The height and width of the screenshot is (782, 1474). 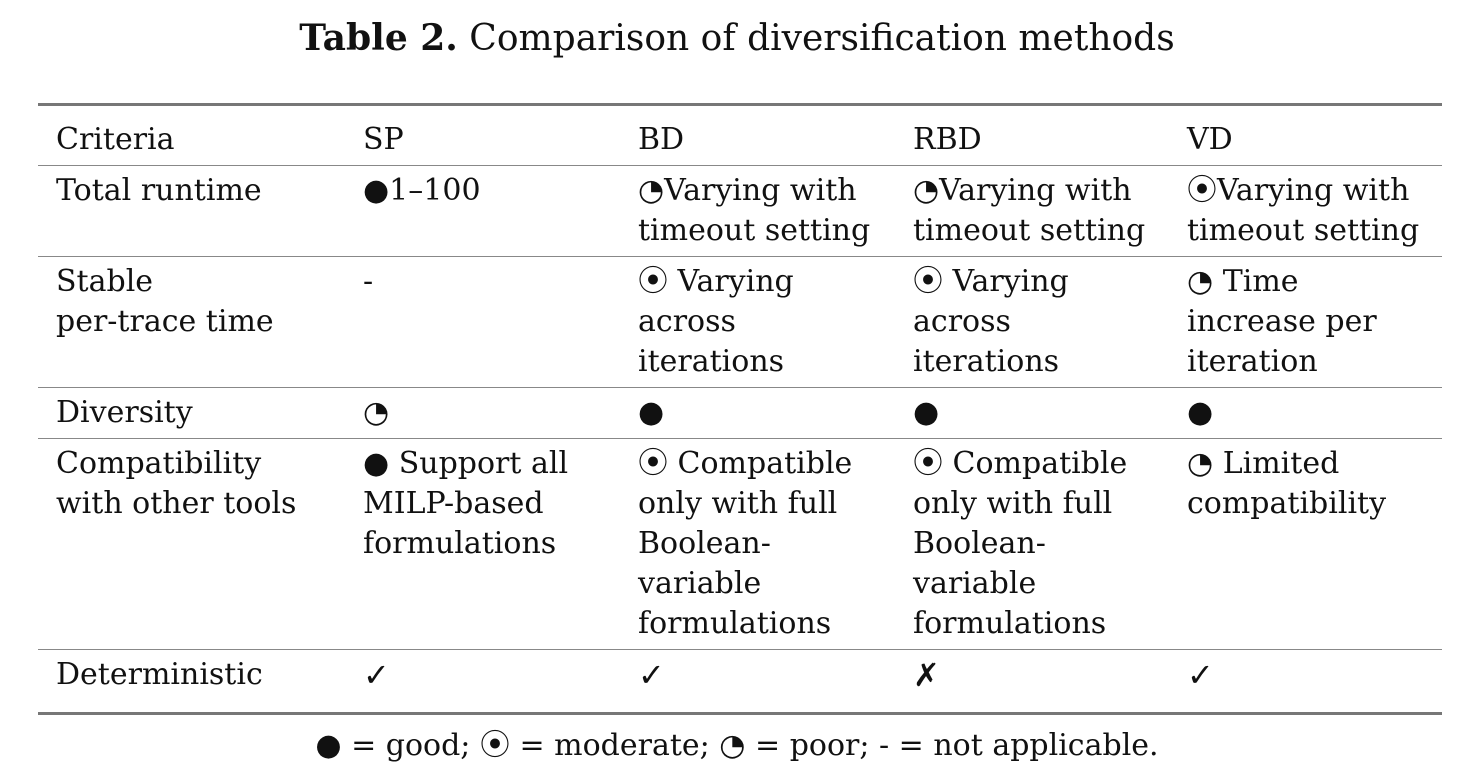 I want to click on header-row: Criteria SP BD RBD VD, so click(x=740, y=136).